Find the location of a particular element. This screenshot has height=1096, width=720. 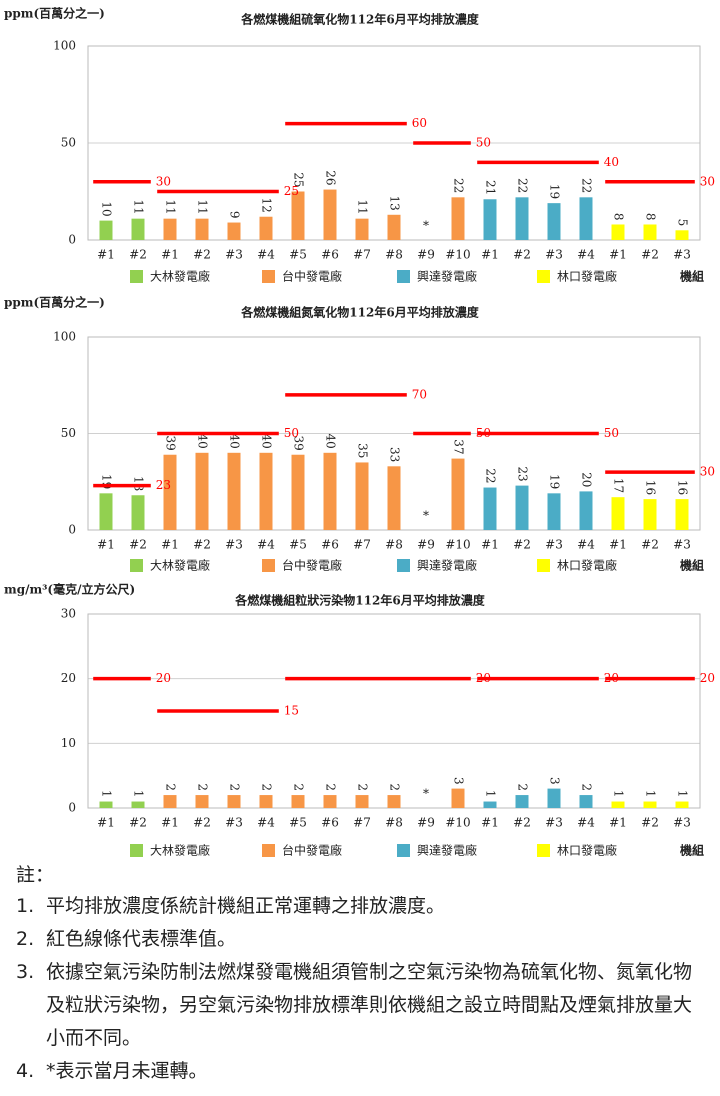

note-text: 紅色線條代表標準值。 is located at coordinates (141, 939).